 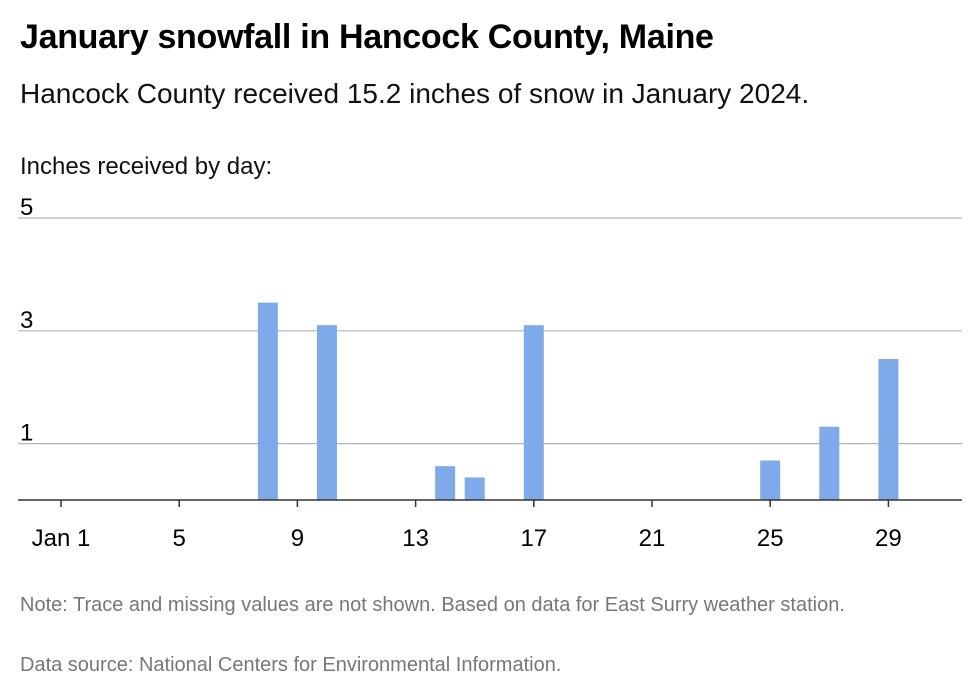 What do you see at coordinates (533, 538) in the screenshot?
I see `x-tick-label: 17` at bounding box center [533, 538].